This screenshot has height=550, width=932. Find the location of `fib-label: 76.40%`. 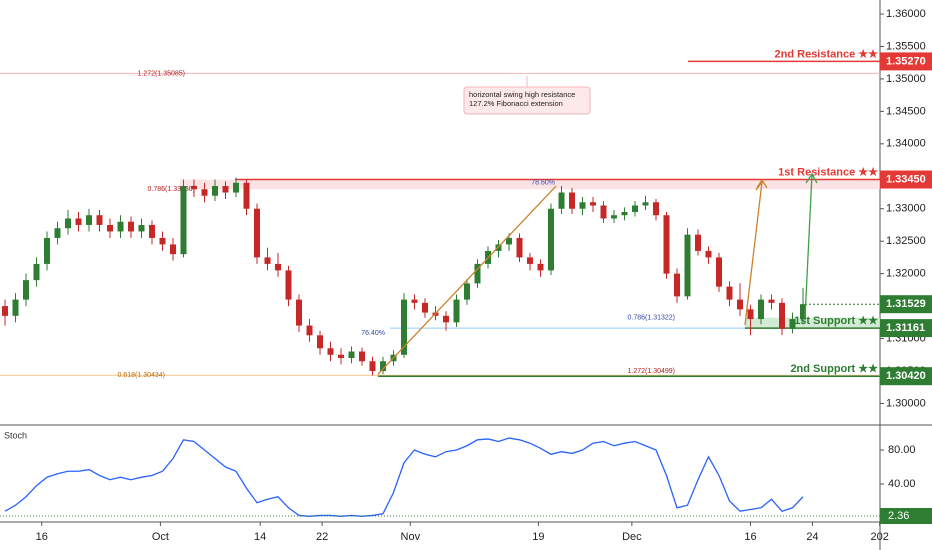

fib-label: 76.40% is located at coordinates (373, 333).